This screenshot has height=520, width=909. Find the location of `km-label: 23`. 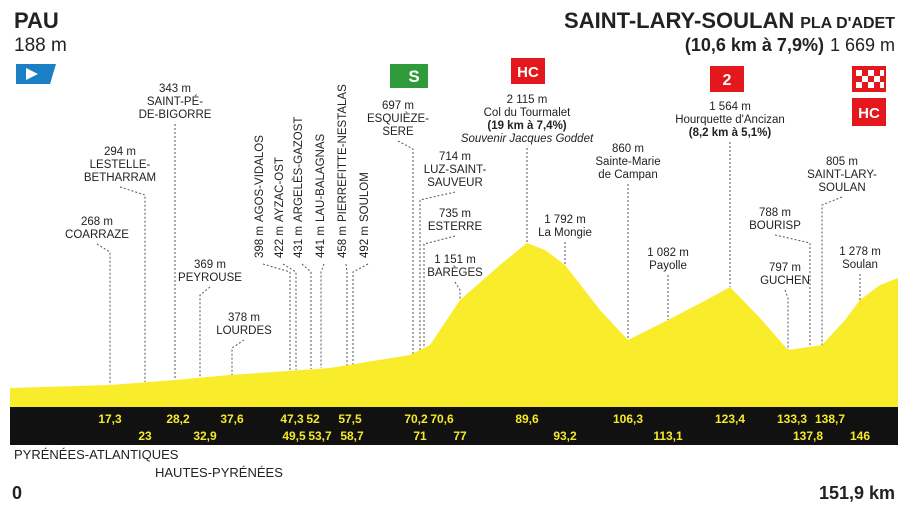

km-label: 23 is located at coordinates (145, 436).